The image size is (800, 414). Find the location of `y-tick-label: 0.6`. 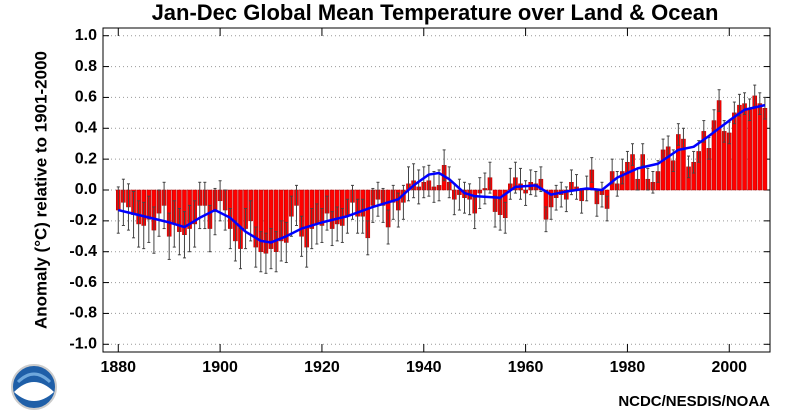

y-tick-label: 0.6 is located at coordinates (86, 97).